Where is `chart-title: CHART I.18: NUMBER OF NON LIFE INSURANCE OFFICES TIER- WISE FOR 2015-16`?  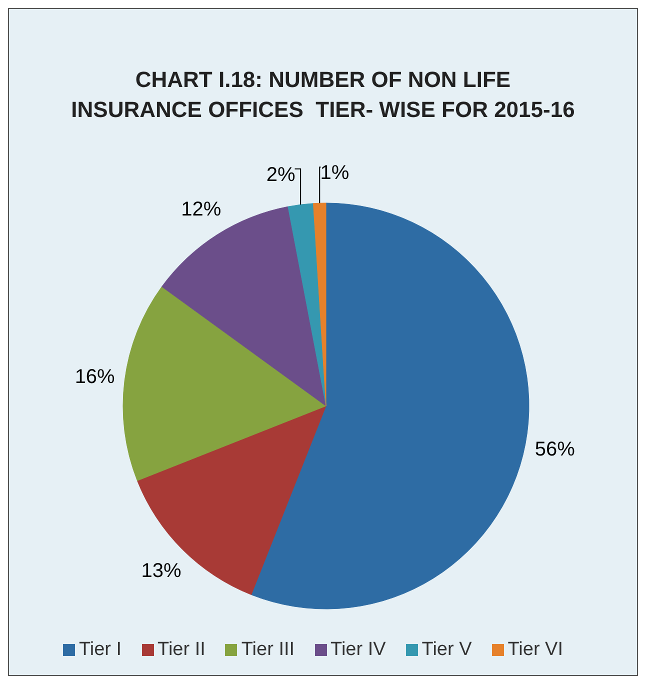 chart-title: CHART I.18: NUMBER OF NON LIFE INSURANCE OFFICES TIER- WISE FOR 2015-16 is located at coordinates (323, 95).